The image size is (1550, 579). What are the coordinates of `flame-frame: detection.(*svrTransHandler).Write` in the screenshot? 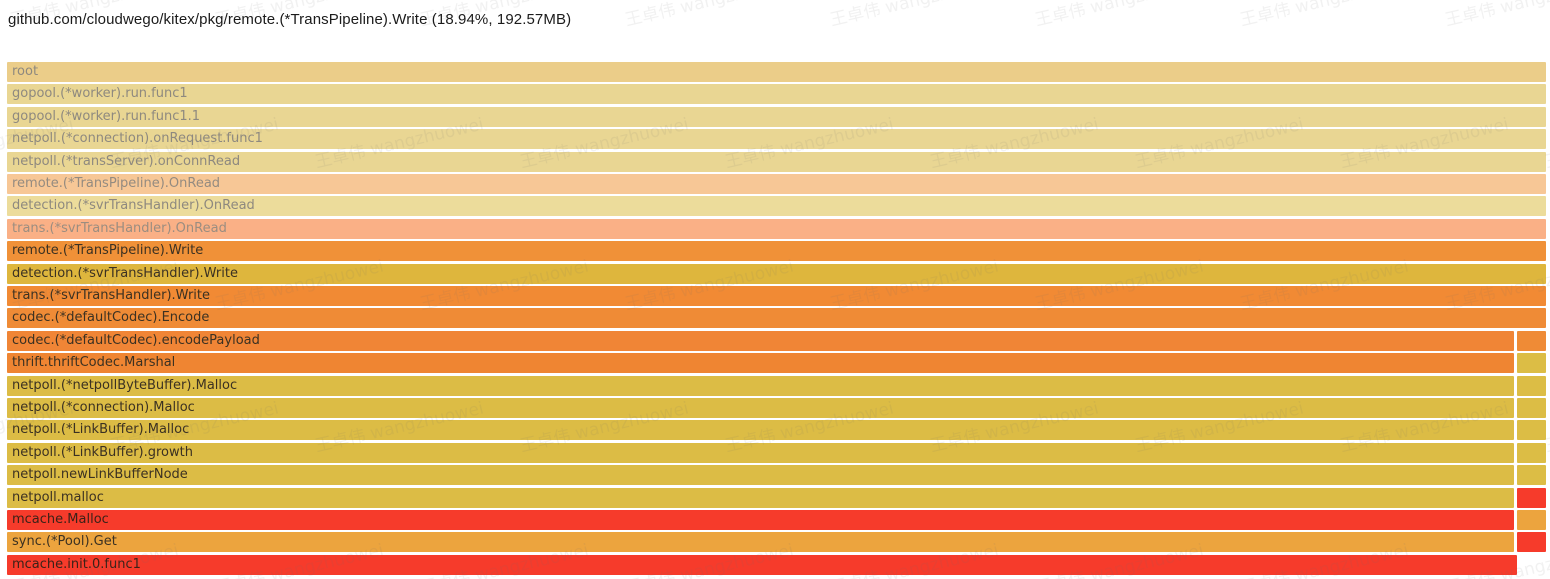 It's located at (777, 273).